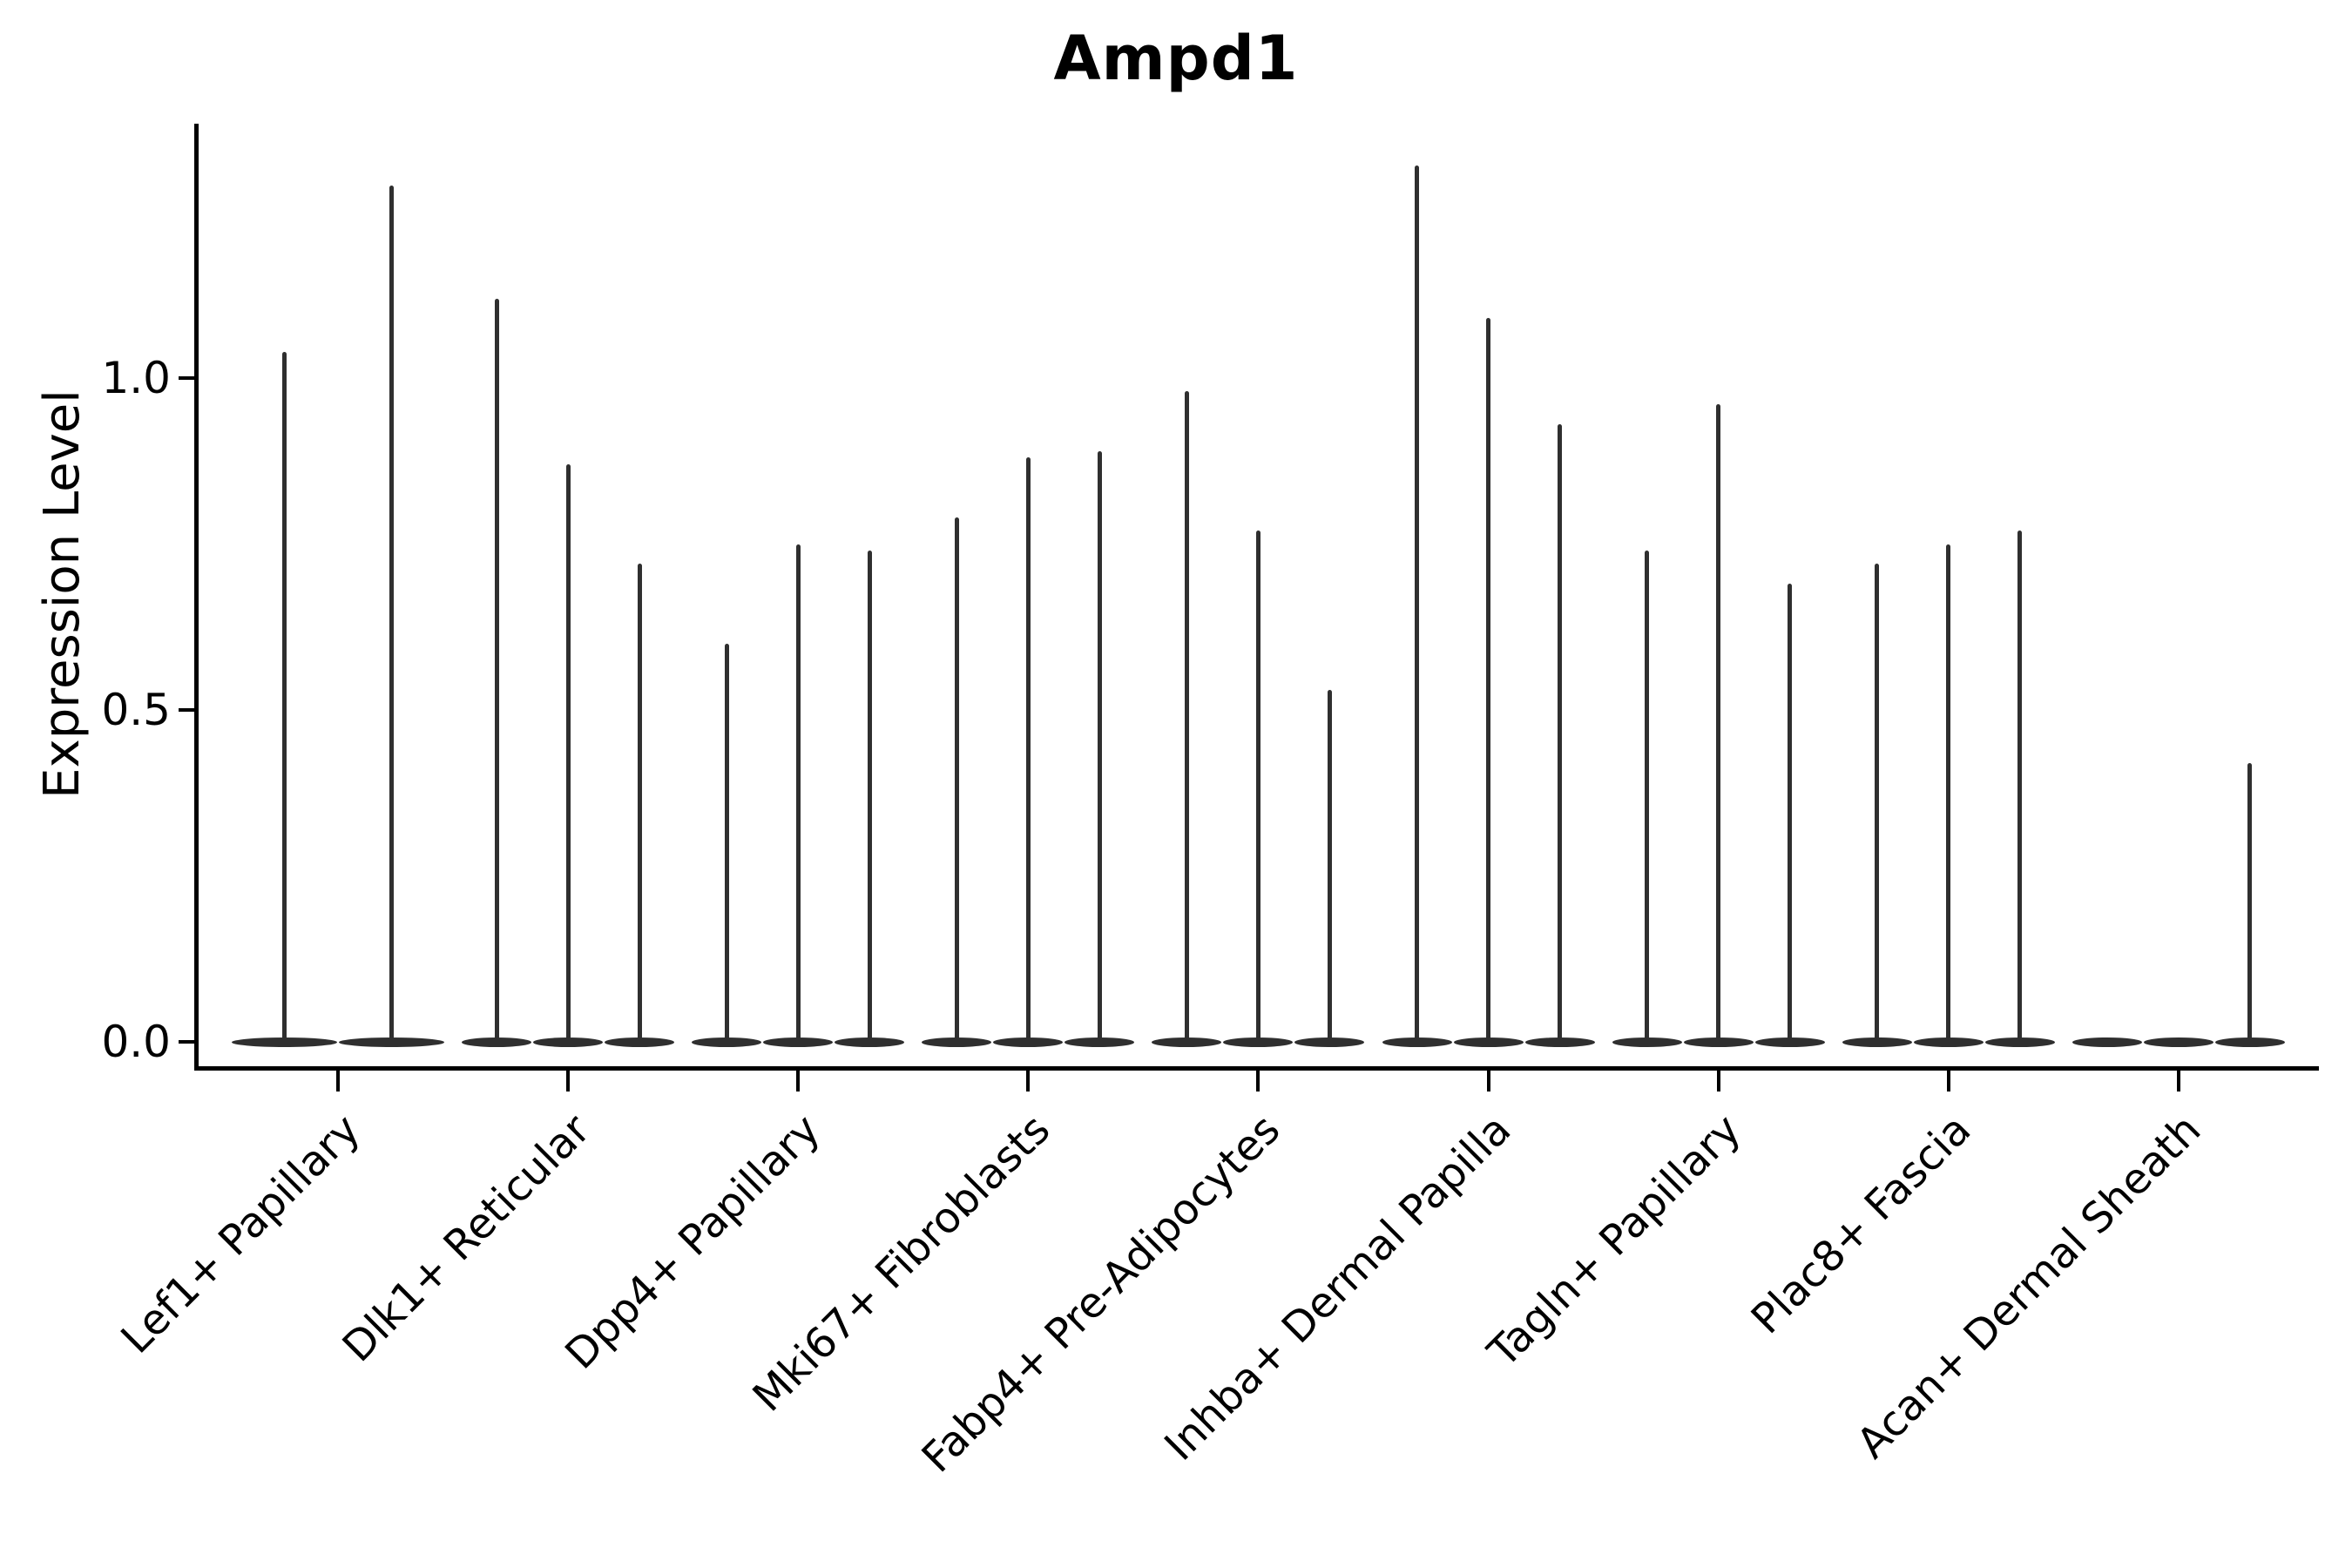 This screenshot has height=1568, width=2352. Describe the element at coordinates (136, 710) in the screenshot. I see `y-tick-label: 0.5` at that location.